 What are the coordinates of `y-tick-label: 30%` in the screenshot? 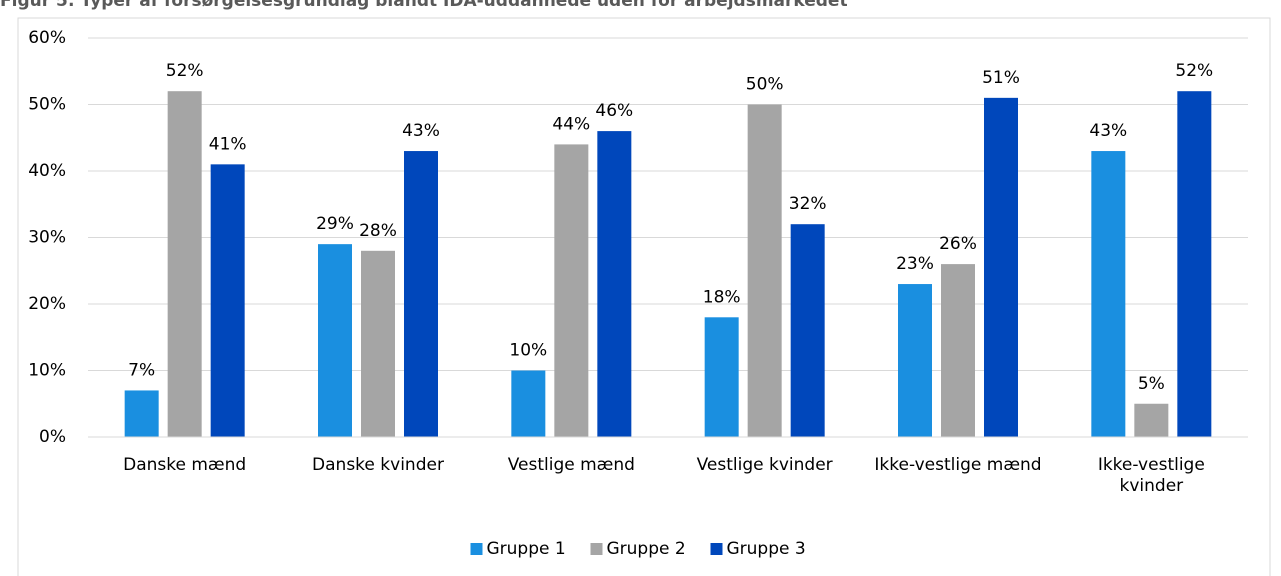 It's located at (47, 238).